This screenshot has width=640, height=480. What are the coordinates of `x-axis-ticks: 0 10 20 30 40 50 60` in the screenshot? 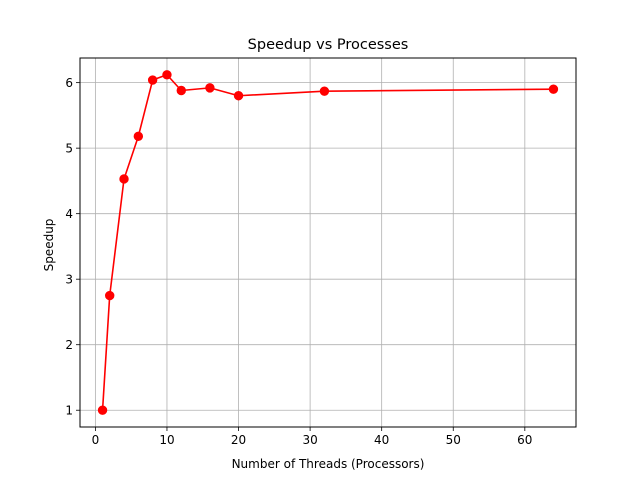 It's located at (312, 437).